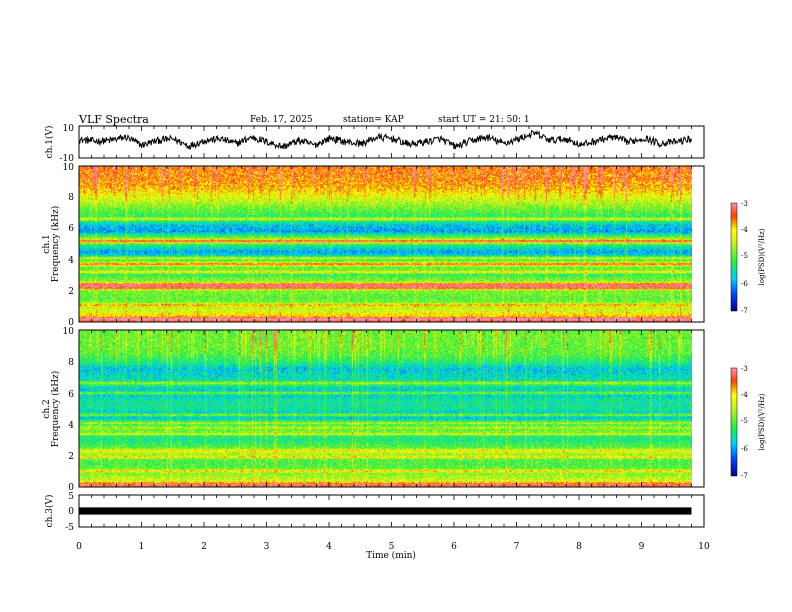  Describe the element at coordinates (71, 363) in the screenshot. I see `ch2-ytick-8: 8` at that location.